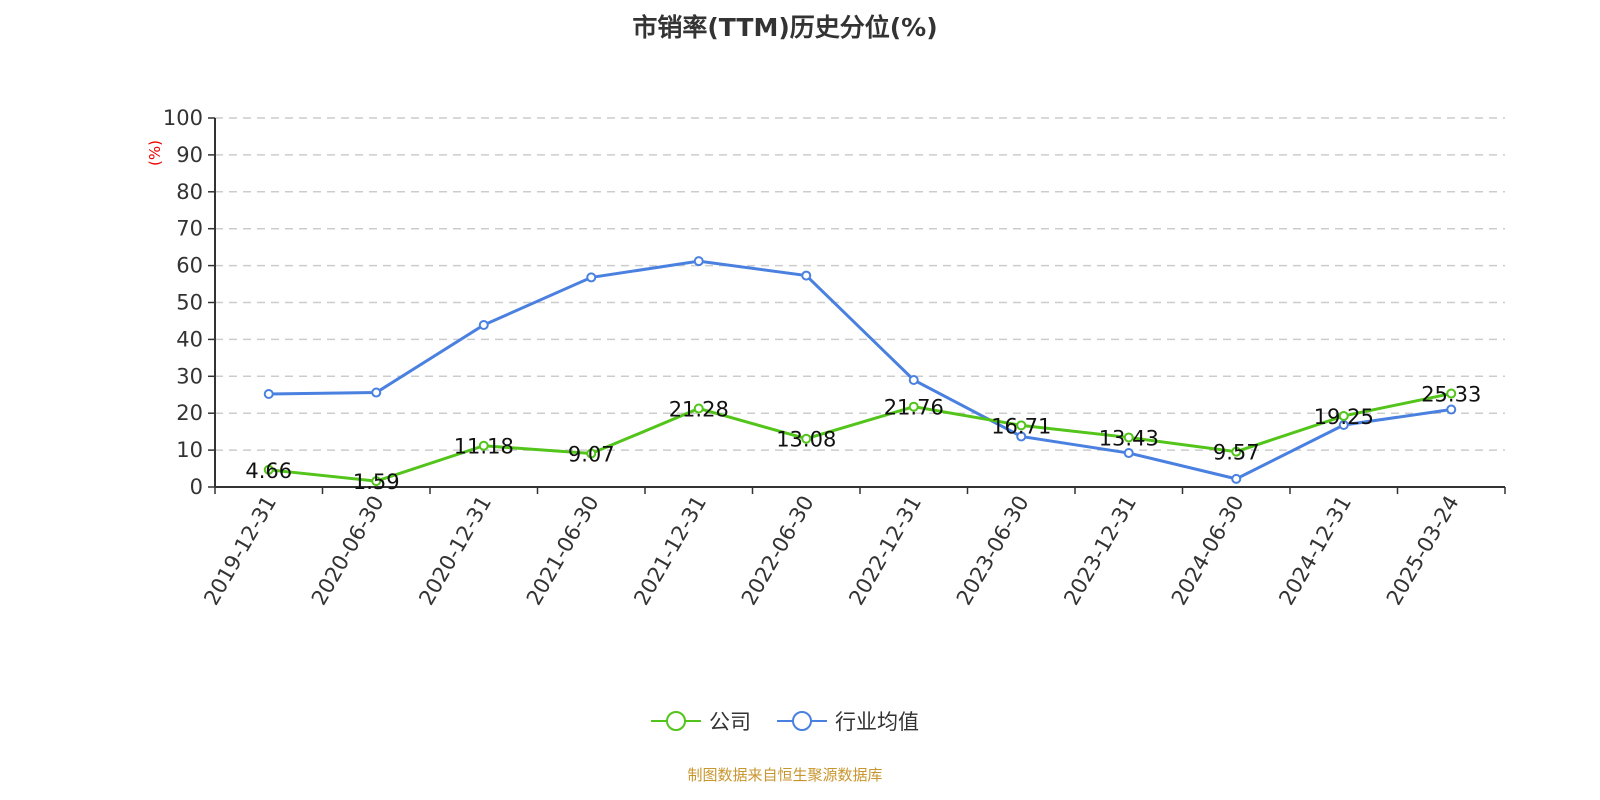 The image size is (1600, 800). Describe the element at coordinates (455, 551) in the screenshot. I see `x-tick-label: 2020-12-31` at that location.